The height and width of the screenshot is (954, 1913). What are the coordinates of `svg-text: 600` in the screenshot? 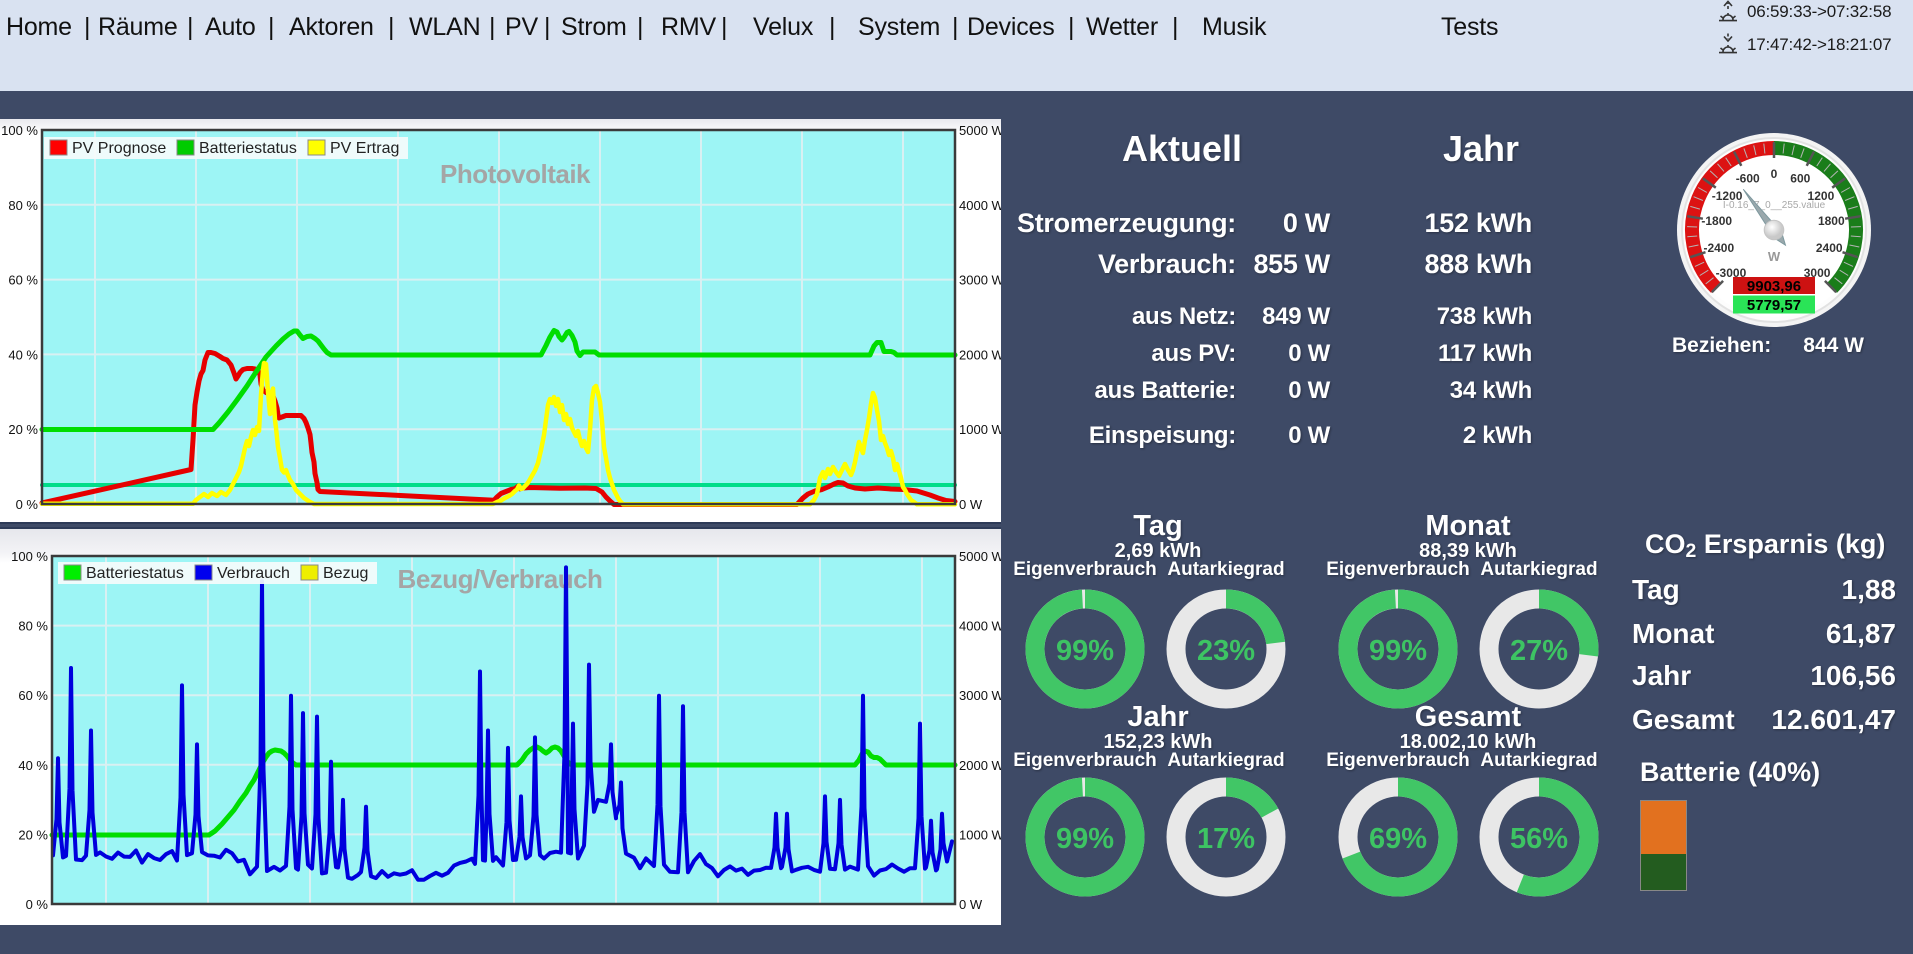 It's located at (1800, 178).